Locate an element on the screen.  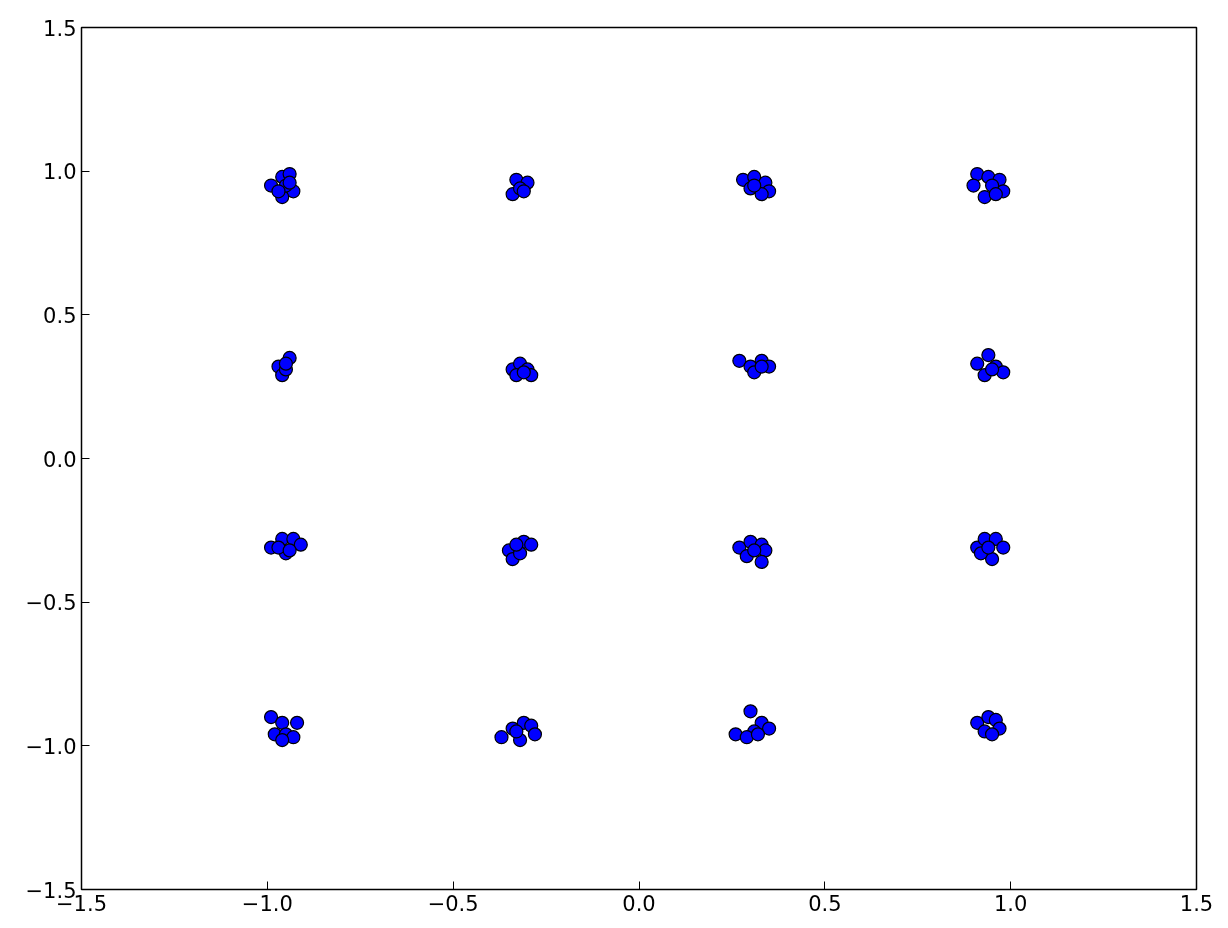
y-tick-label: −1.0 is located at coordinates (51, 746).